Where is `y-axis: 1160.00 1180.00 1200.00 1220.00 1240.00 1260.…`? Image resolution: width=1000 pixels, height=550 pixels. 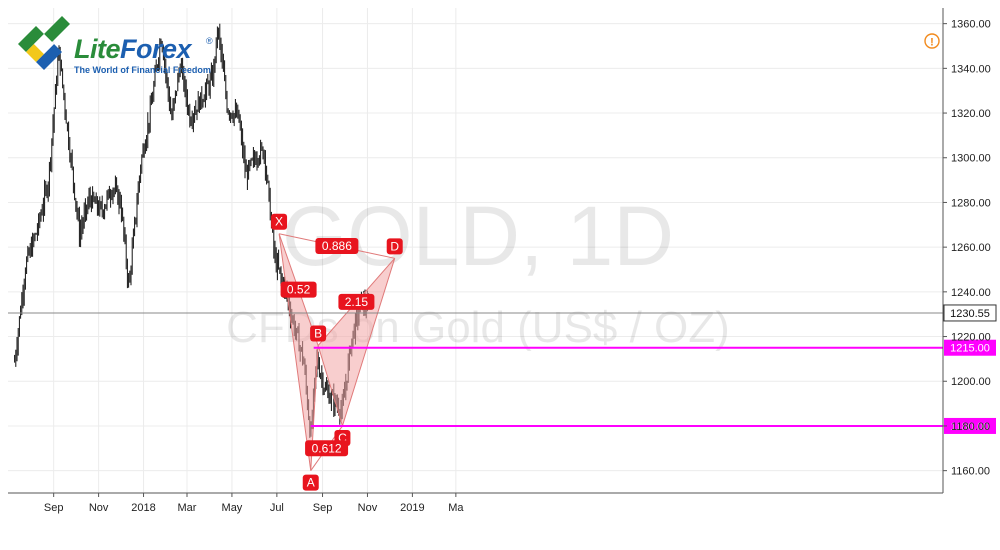 y-axis: 1160.00 1180.00 1200.00 1220.00 1240.00 1260.… is located at coordinates (966, 250).